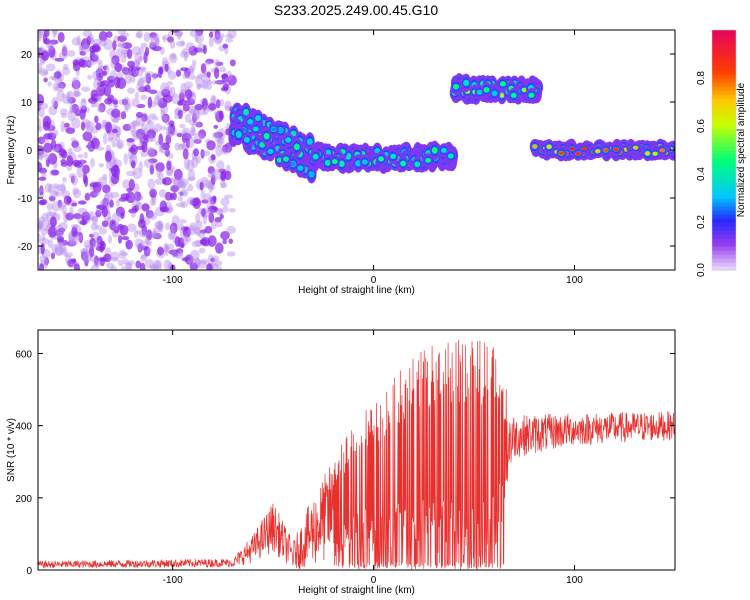  I want to click on y-tick-label: -20, so click(25, 247).